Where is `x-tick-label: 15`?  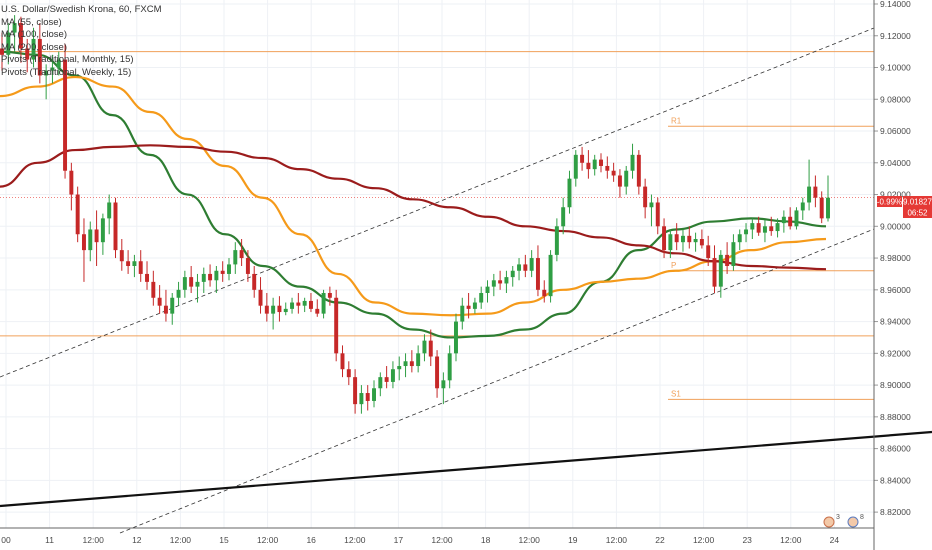
x-tick-label: 15 is located at coordinates (224, 540).